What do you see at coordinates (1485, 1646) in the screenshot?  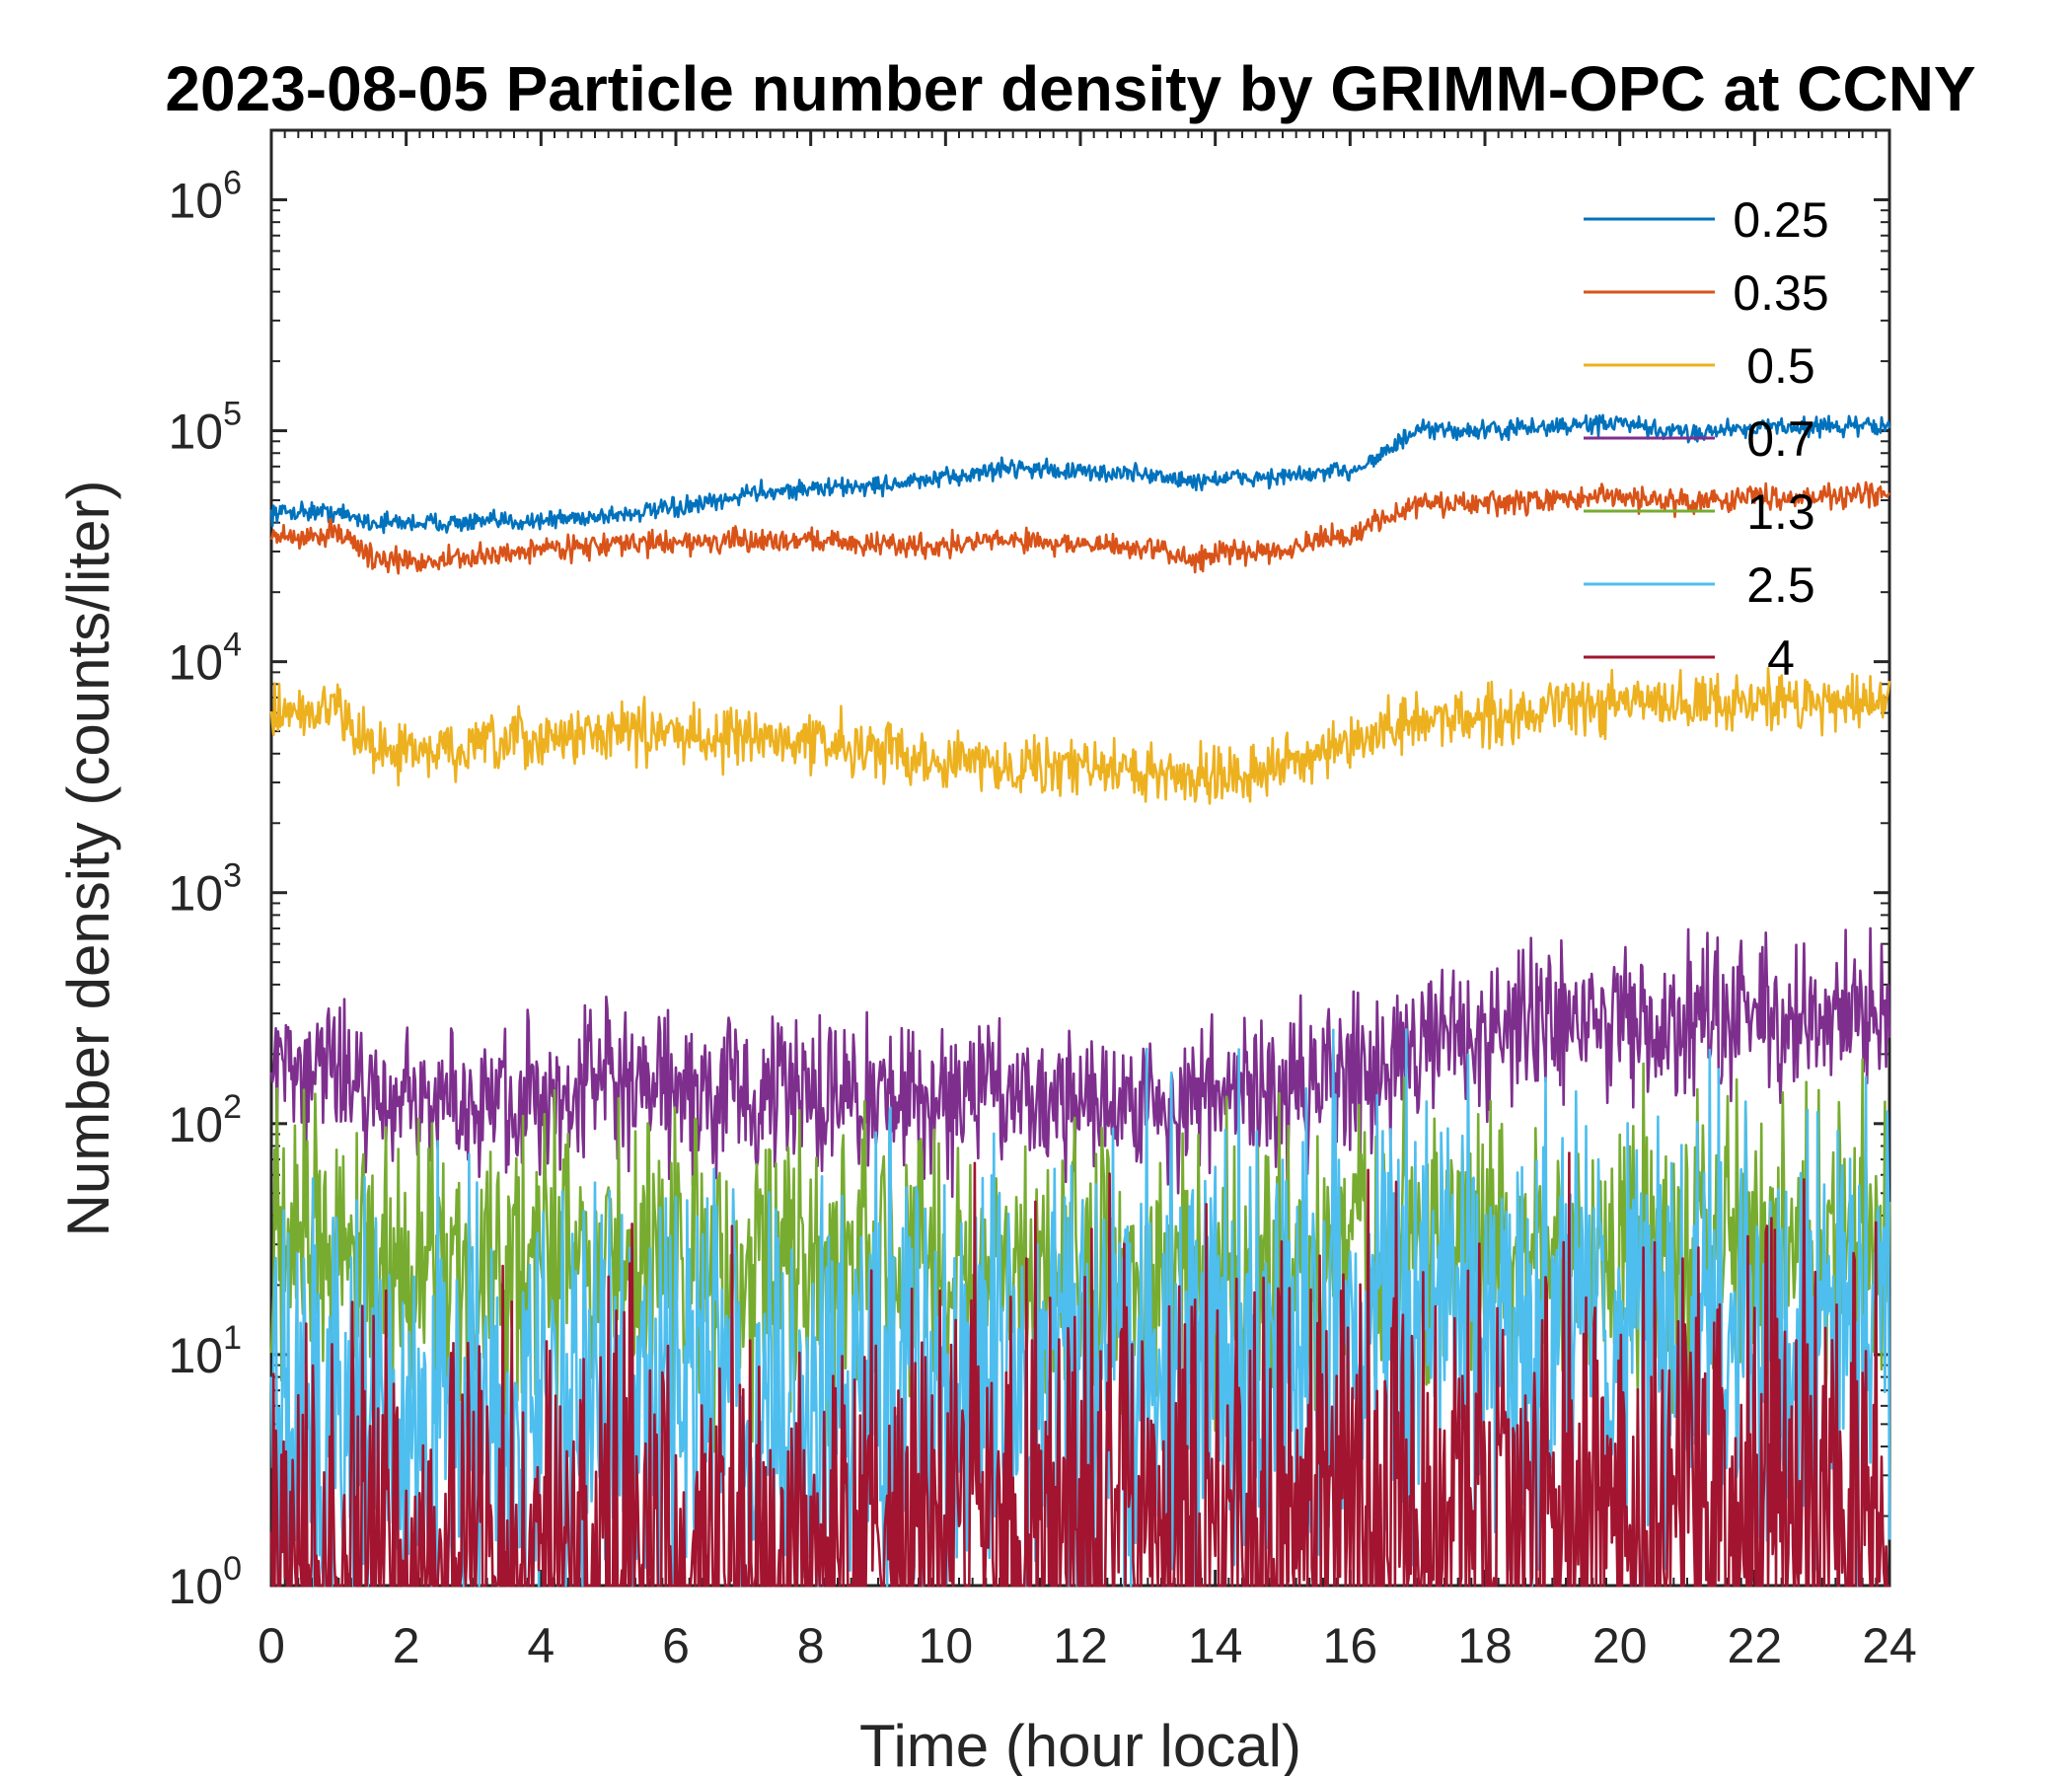 I see `x-tick-label: 18` at bounding box center [1485, 1646].